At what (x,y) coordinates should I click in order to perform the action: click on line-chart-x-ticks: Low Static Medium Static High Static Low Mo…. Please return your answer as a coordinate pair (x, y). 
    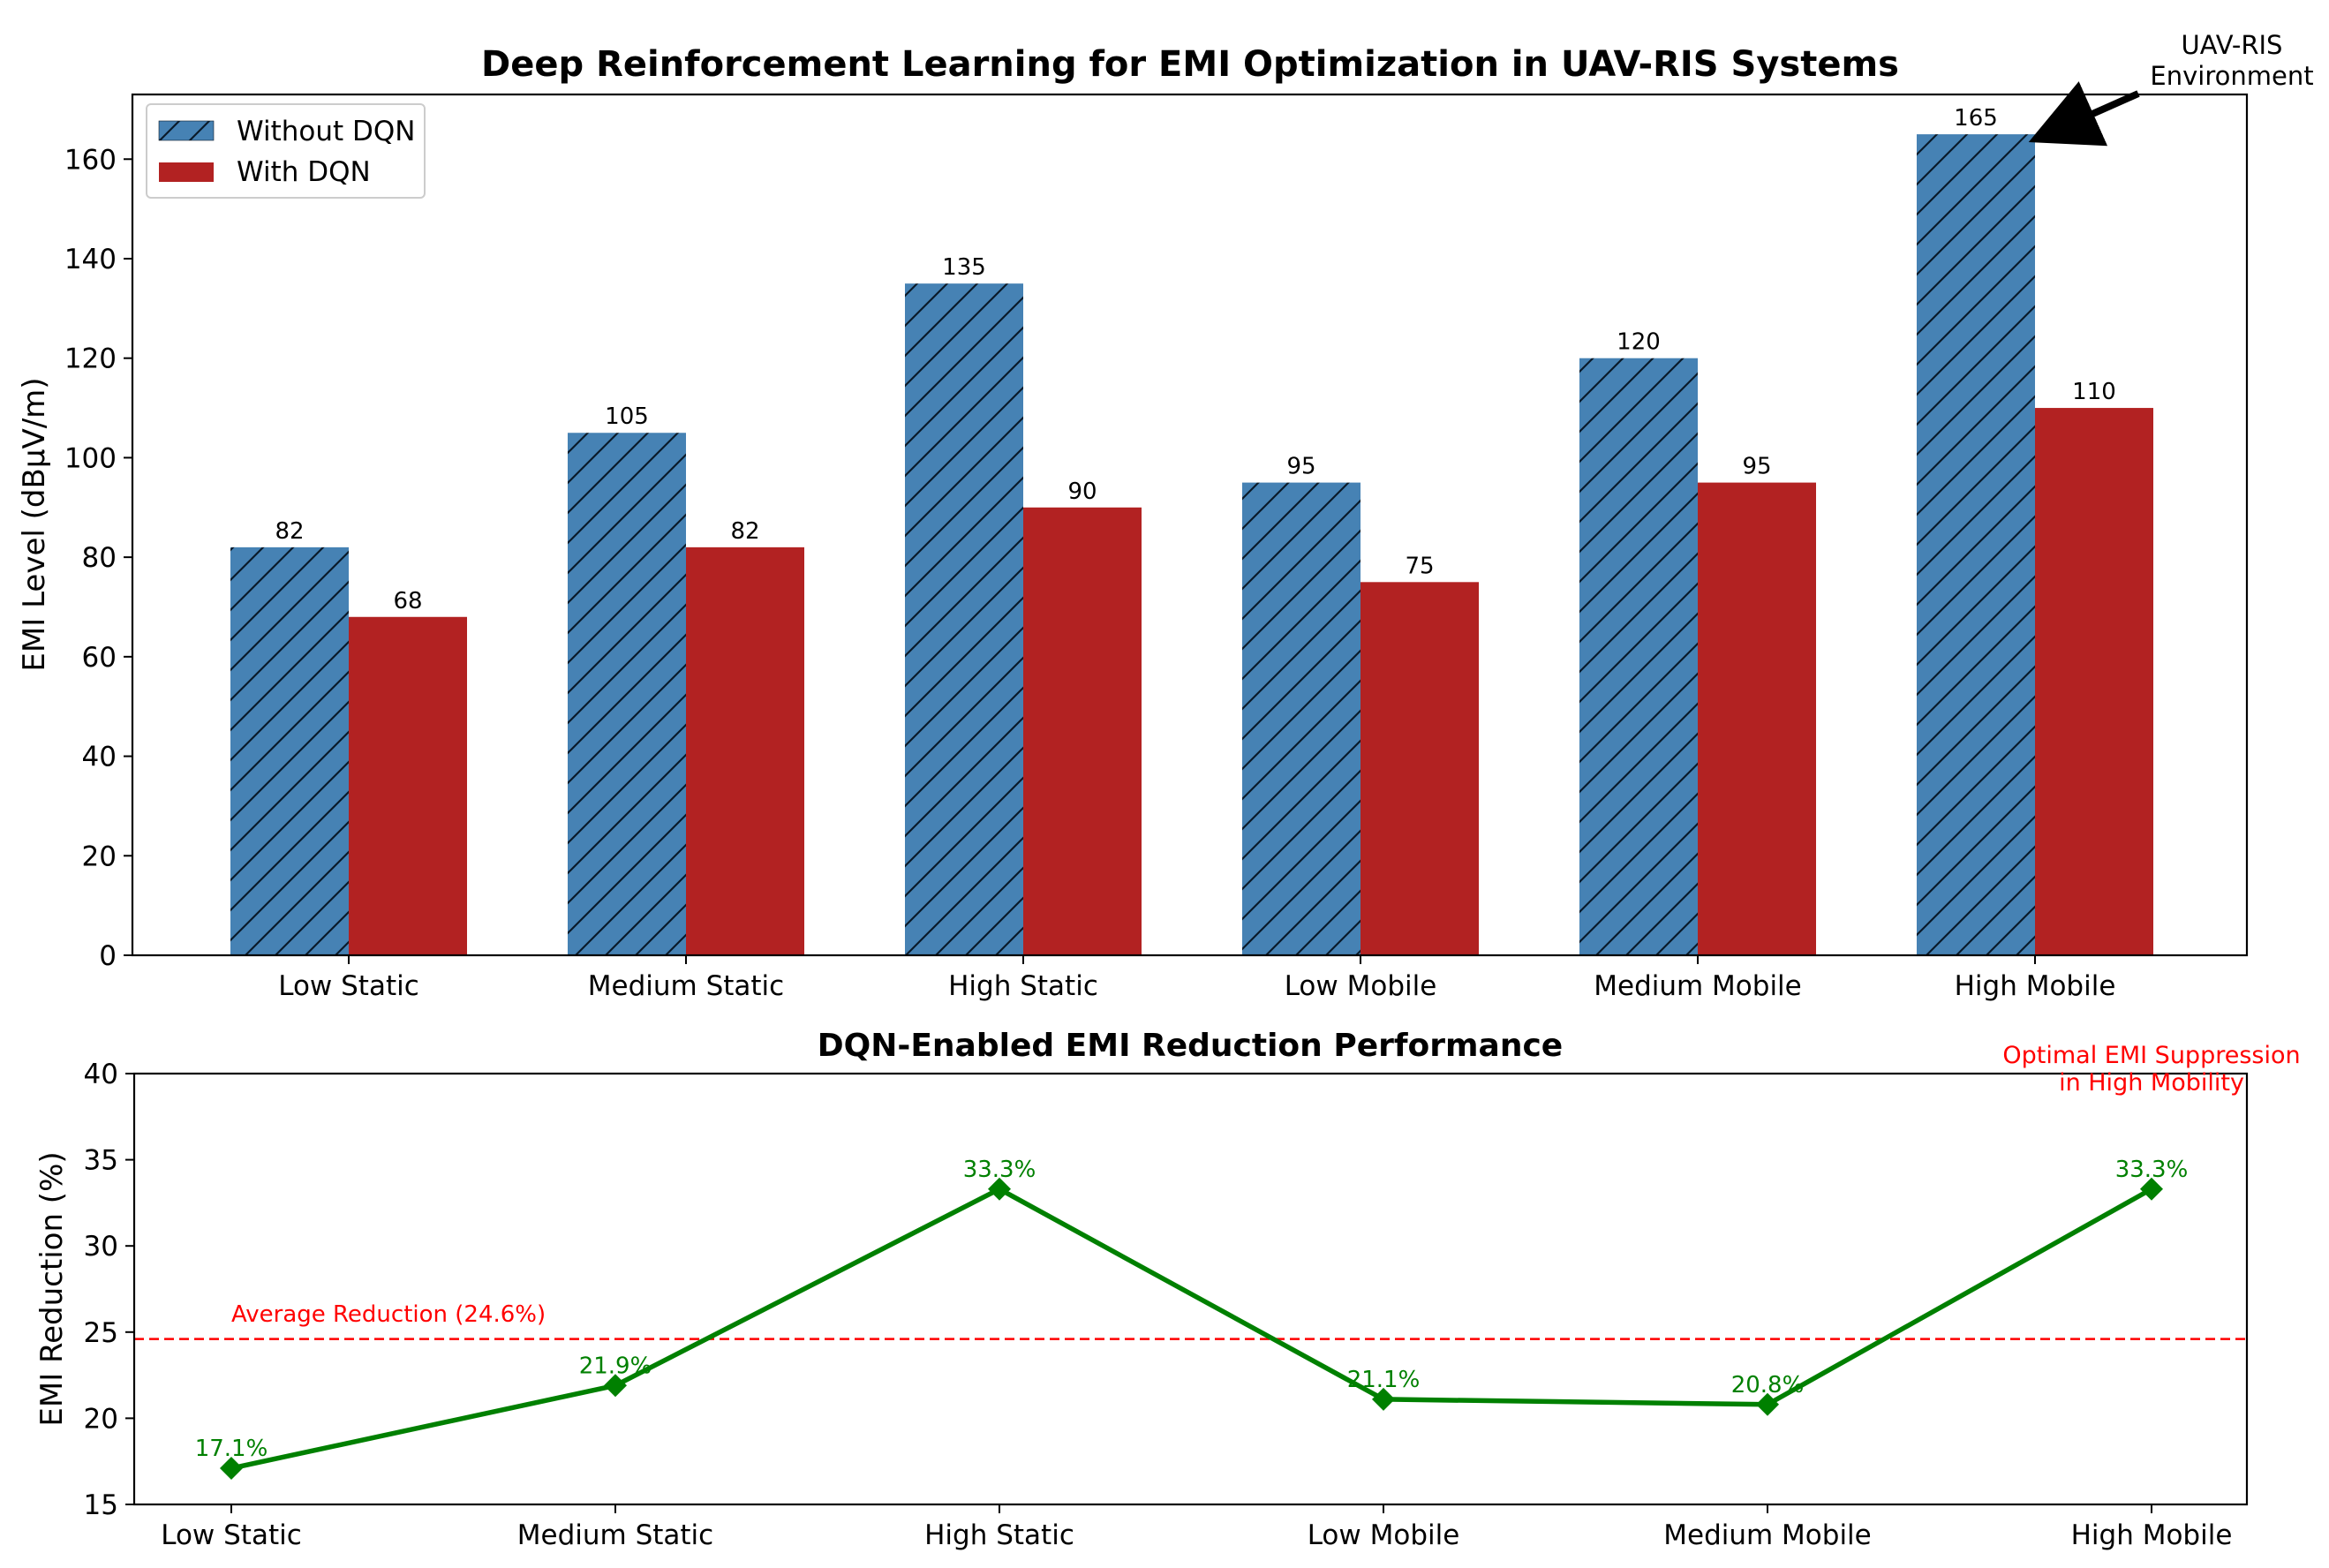
    Looking at the image, I should click on (1196, 1527).